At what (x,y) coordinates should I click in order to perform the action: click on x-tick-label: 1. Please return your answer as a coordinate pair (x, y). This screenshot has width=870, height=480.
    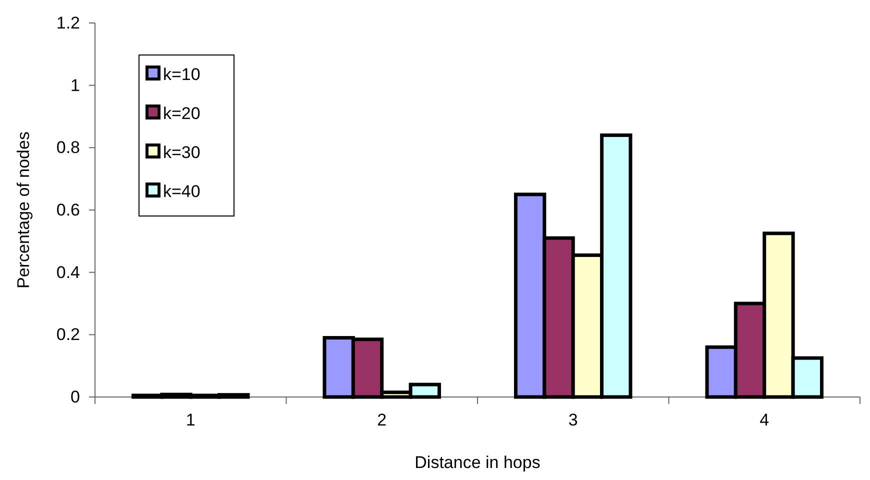
    Looking at the image, I should click on (191, 420).